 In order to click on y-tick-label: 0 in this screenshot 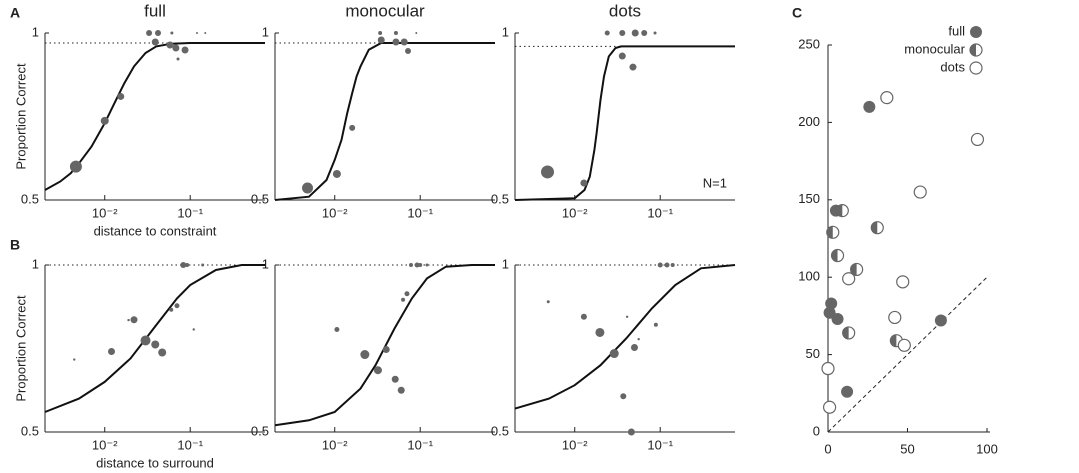, I will do `click(816, 430)`.